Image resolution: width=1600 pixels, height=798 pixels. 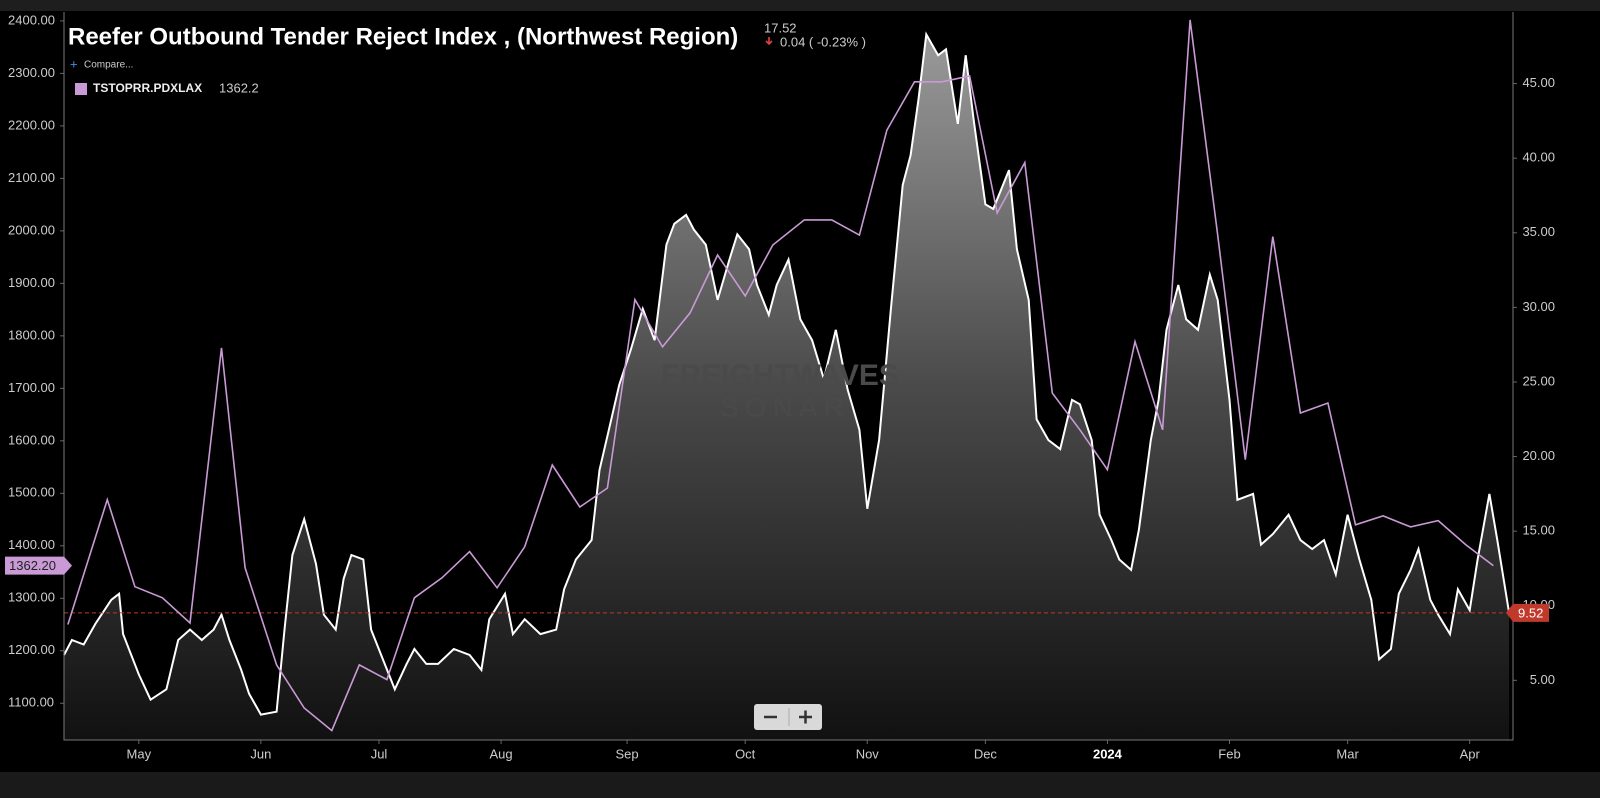 What do you see at coordinates (800, 5) in the screenshot?
I see `top-bar` at bounding box center [800, 5].